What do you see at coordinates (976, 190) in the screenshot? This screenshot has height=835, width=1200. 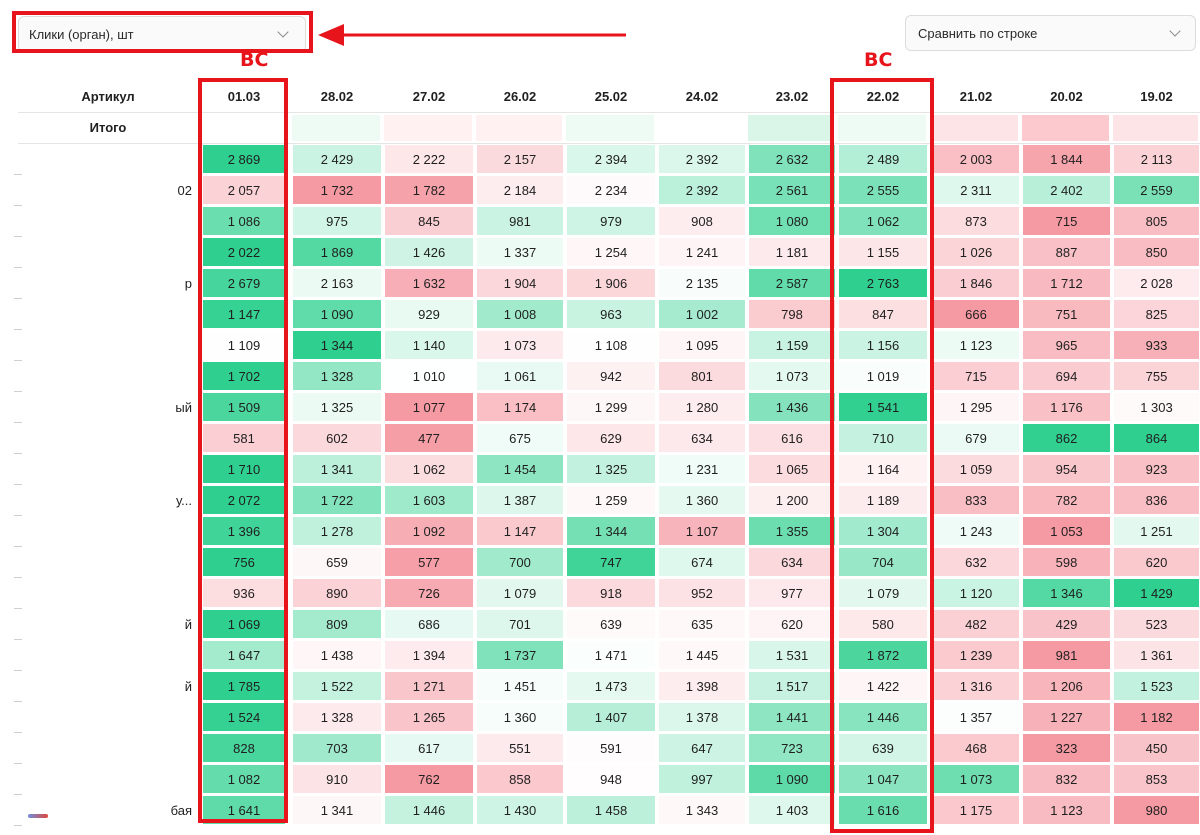 I see `table-cell: 2 311` at bounding box center [976, 190].